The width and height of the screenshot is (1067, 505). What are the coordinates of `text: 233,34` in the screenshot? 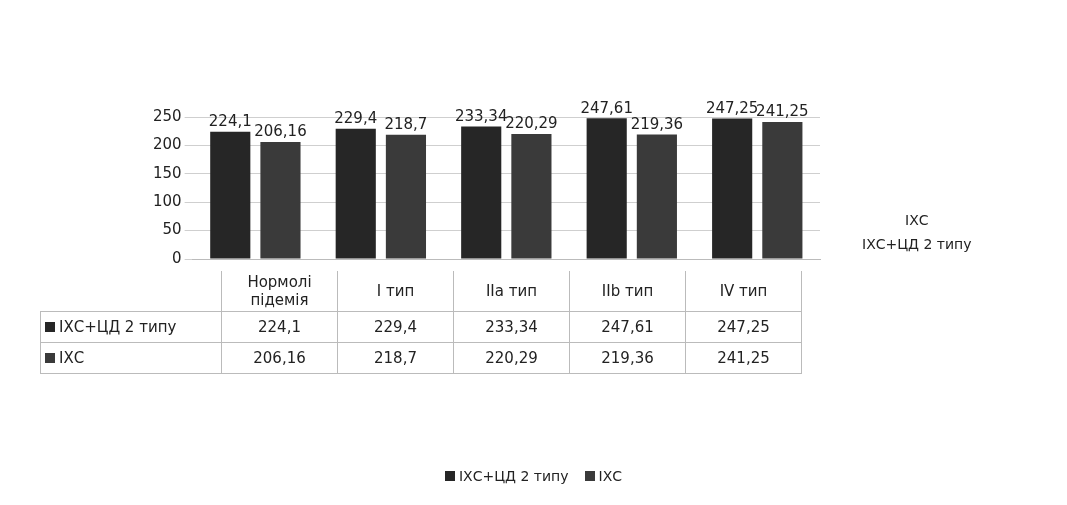 It's located at (481, 115).